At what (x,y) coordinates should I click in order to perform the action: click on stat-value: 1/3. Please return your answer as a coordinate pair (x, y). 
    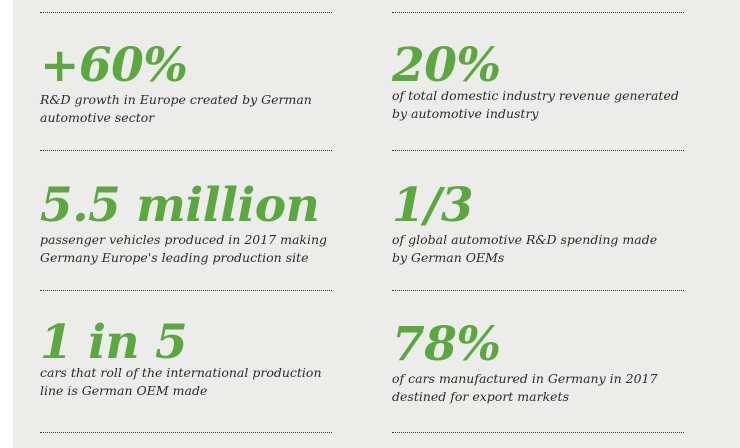
    Looking at the image, I should click on (433, 205).